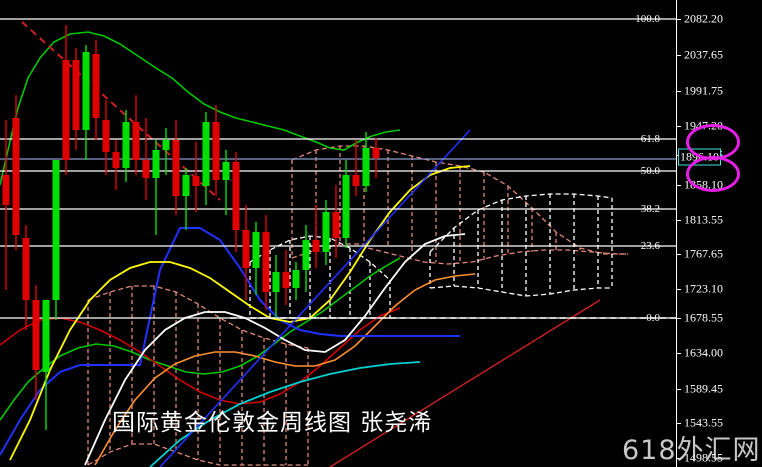 The width and height of the screenshot is (762, 467). What do you see at coordinates (272, 423) in the screenshot?
I see `chart-title: 国际黄金伦敦金周线图 张尧浠` at bounding box center [272, 423].